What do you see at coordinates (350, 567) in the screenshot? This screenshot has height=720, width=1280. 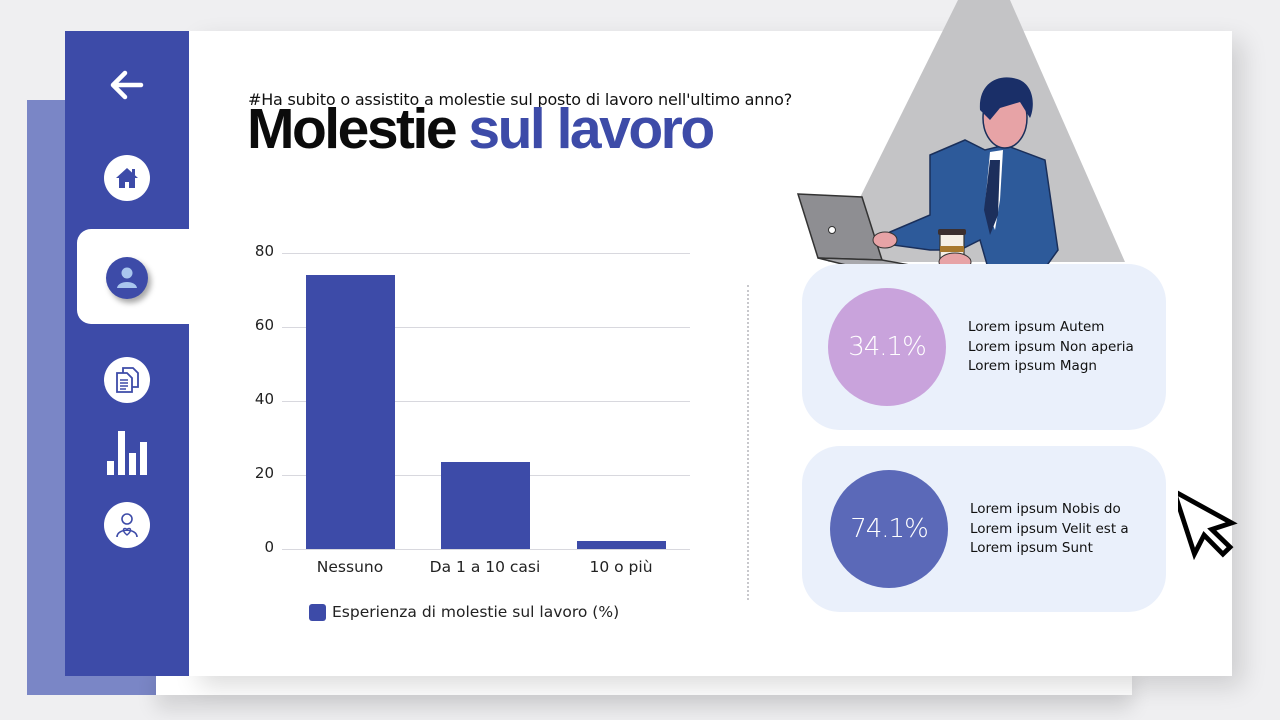 I see `x-label-nessuno: Nessuno` at bounding box center [350, 567].